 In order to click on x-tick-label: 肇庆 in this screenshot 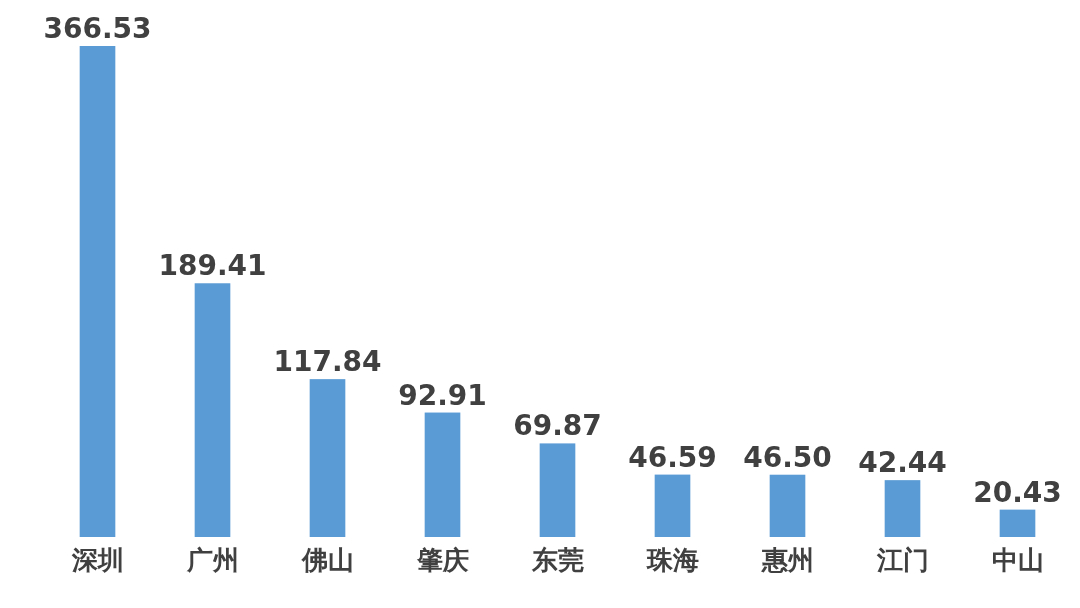, I will do `click(442, 560)`.